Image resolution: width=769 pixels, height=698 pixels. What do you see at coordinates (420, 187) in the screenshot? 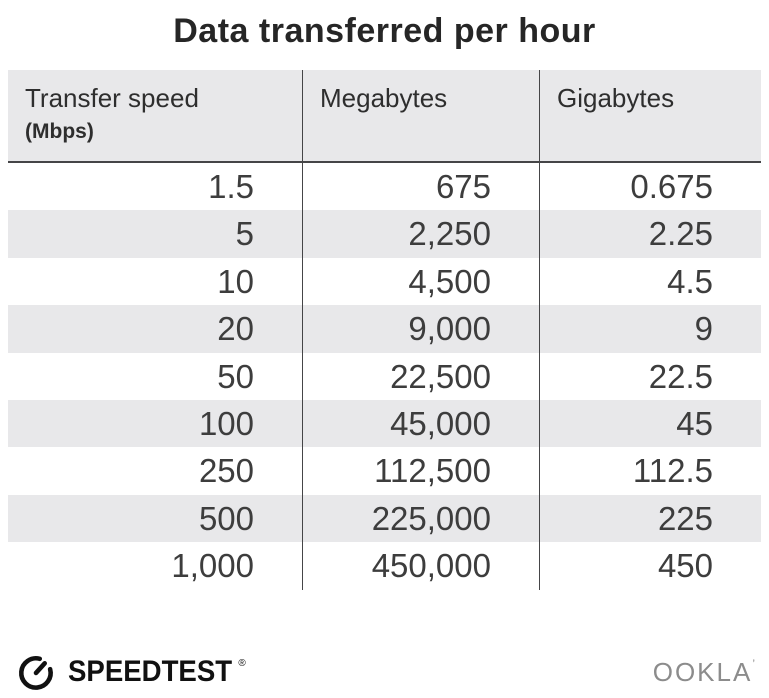
I see `cell-megabytes: 675` at bounding box center [420, 187].